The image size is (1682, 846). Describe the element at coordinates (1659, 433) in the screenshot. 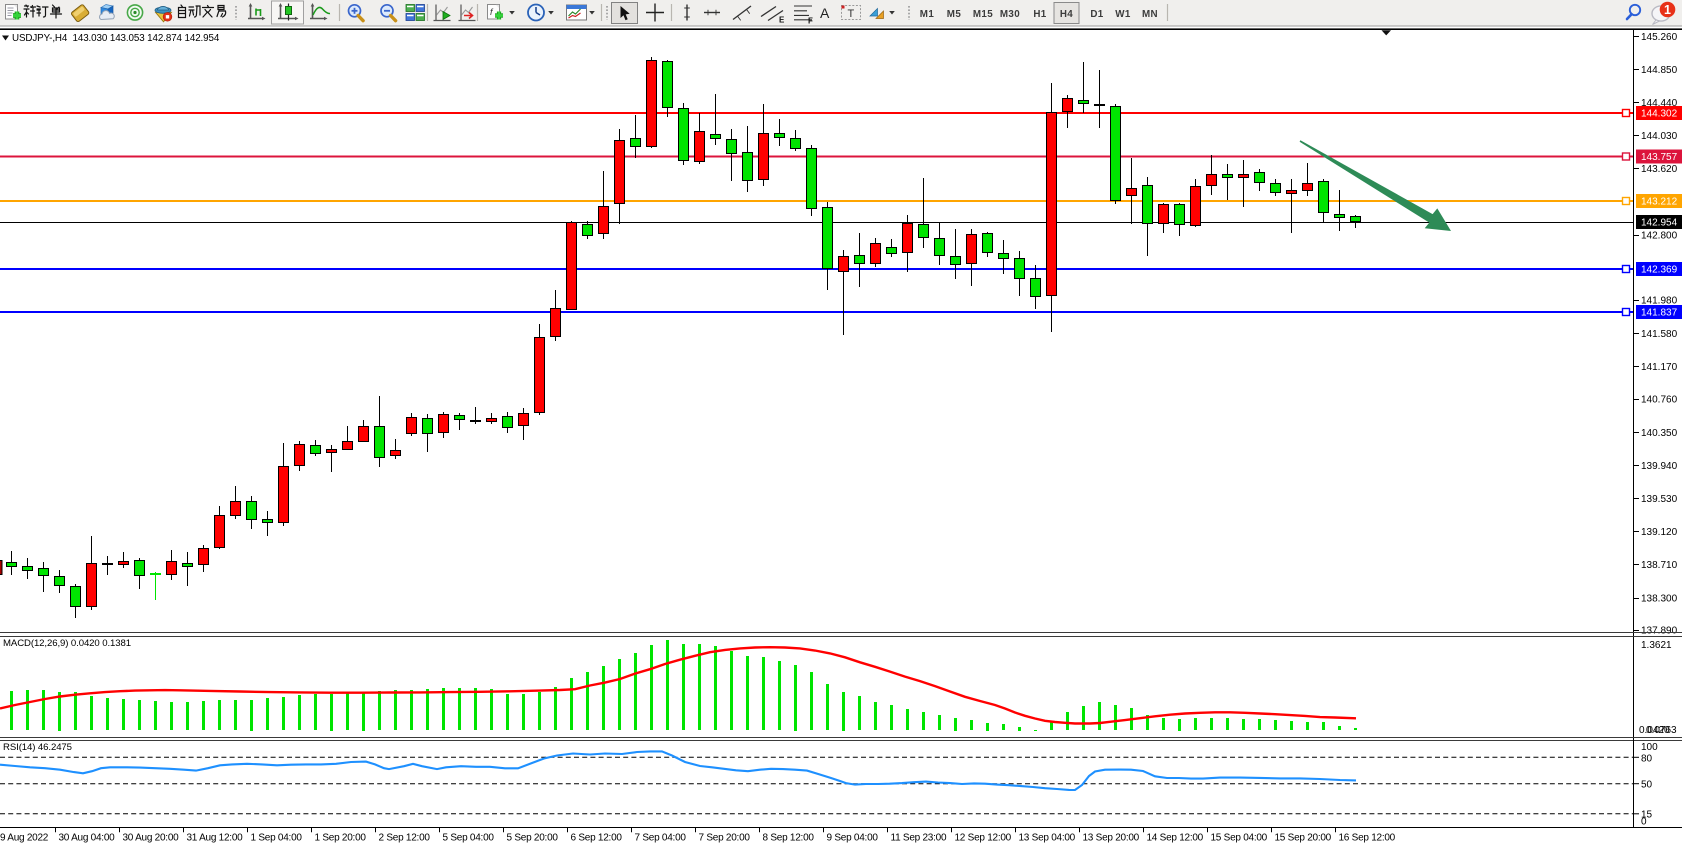

I see `svg-text: 140.350` at that location.